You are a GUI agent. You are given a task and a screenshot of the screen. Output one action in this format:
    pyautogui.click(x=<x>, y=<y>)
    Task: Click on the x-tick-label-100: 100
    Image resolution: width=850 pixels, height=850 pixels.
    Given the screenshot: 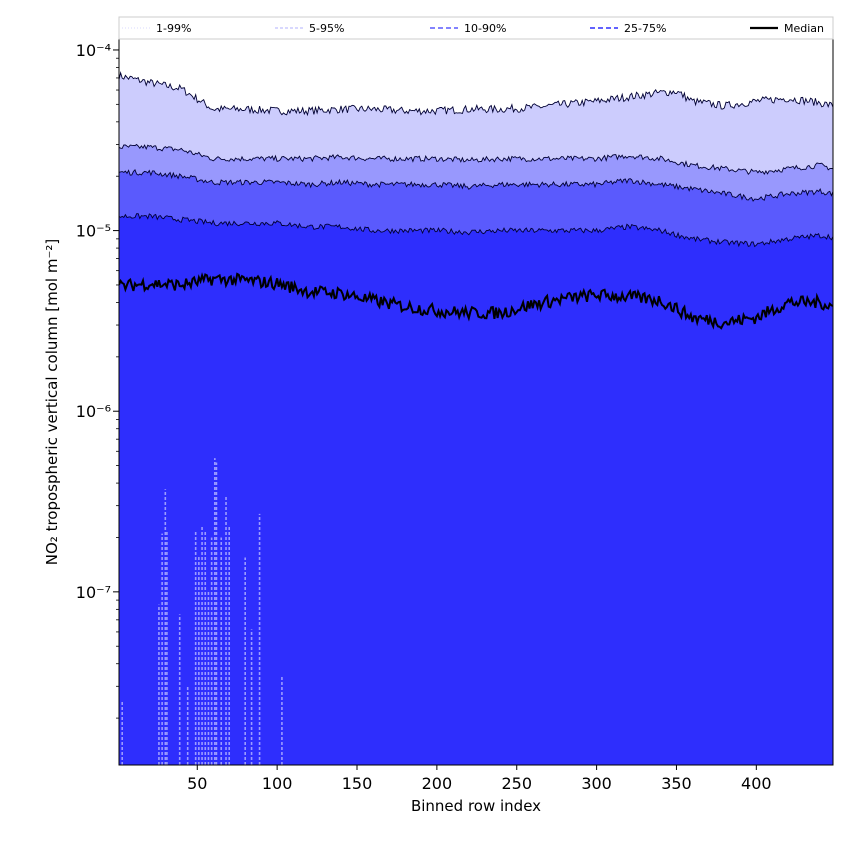 What is the action you would take?
    pyautogui.click(x=277, y=783)
    